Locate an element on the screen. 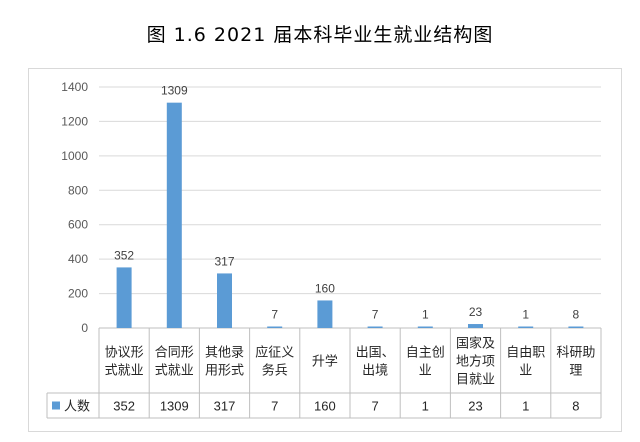  data-label: 317 is located at coordinates (224, 261).